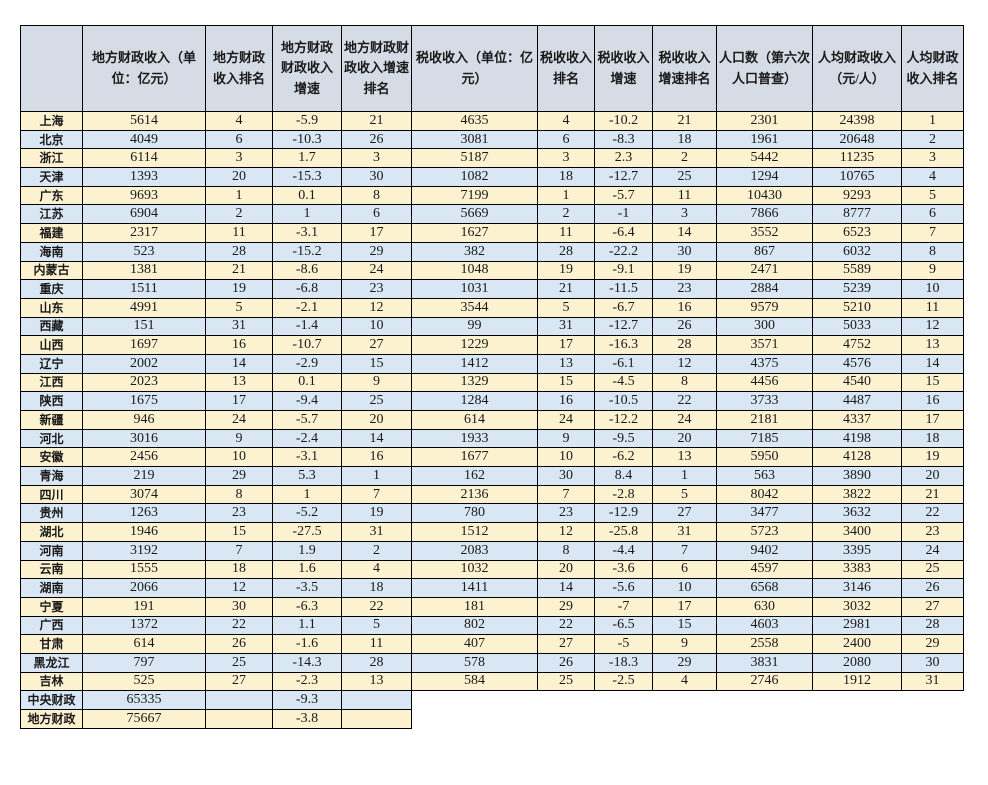 The width and height of the screenshot is (988, 785). I want to click on value-cell: 2.3, so click(623, 158).